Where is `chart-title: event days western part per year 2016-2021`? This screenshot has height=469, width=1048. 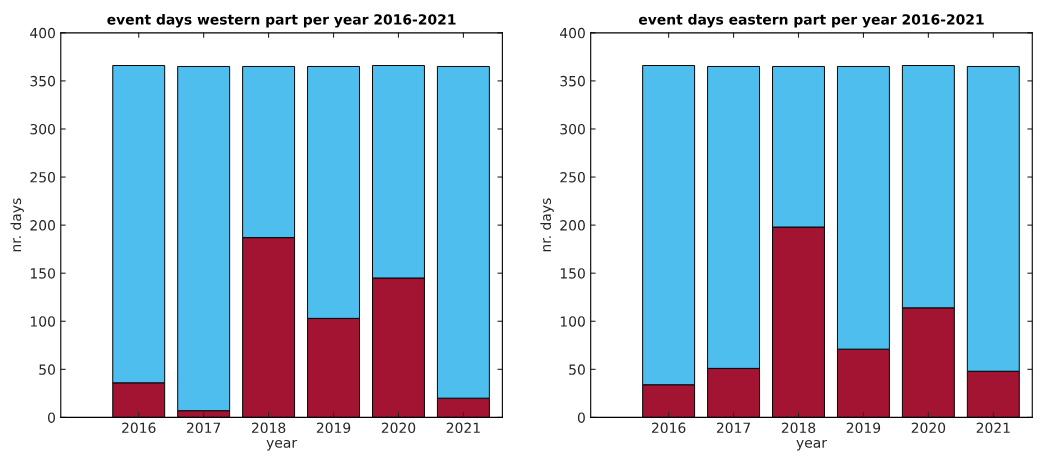
chart-title: event days western part per year 2016-2021 is located at coordinates (281, 20).